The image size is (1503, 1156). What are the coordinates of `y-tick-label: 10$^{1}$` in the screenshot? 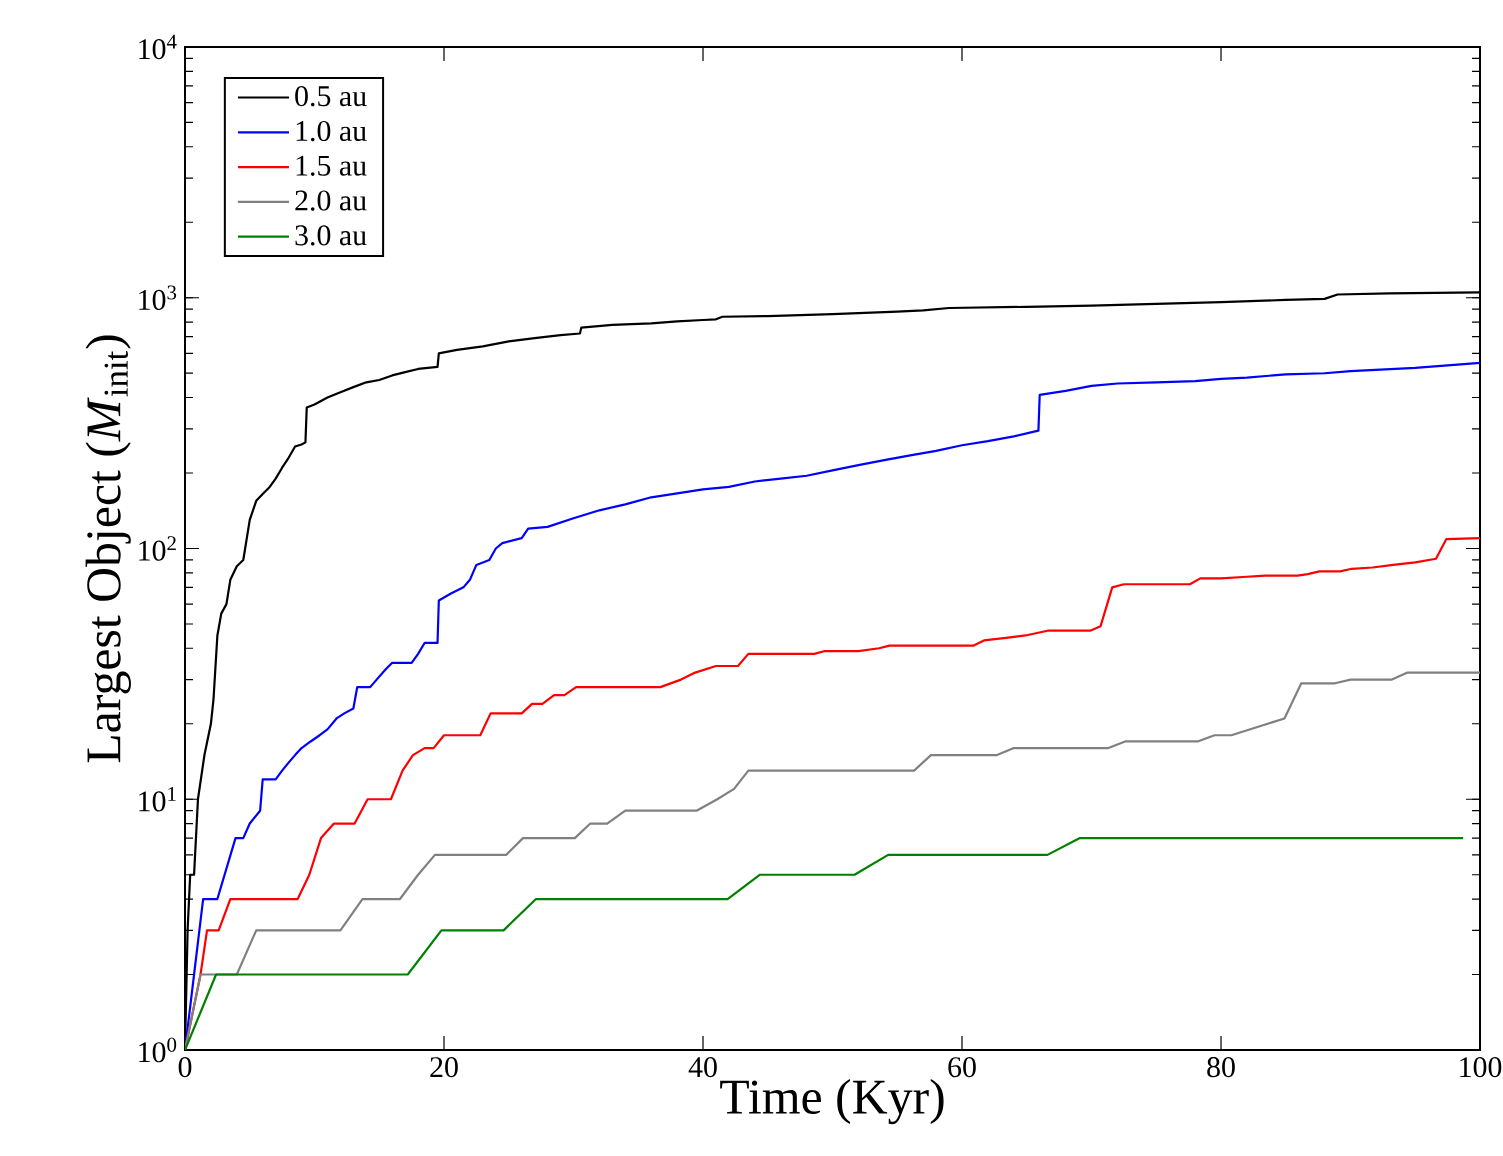 It's located at (157, 799).